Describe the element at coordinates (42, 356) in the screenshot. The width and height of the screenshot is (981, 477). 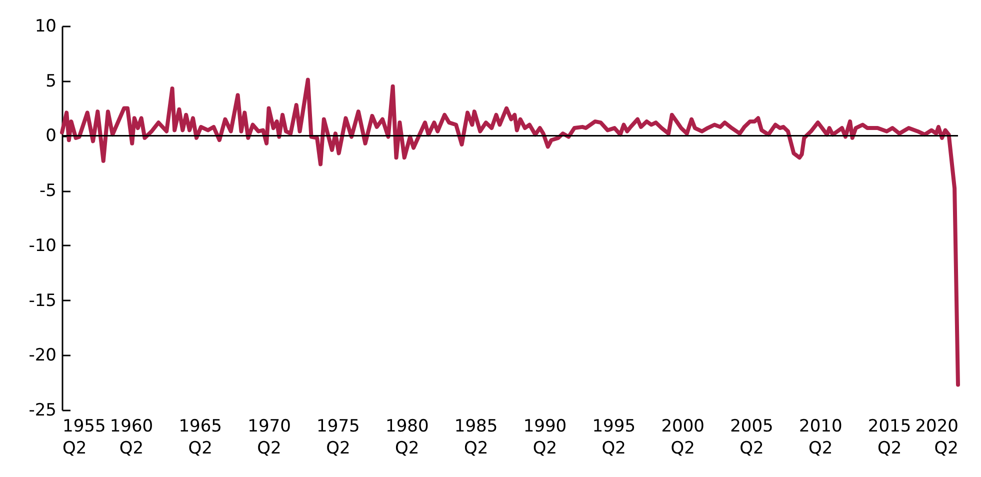
I see `y-tick-label: -20` at that location.